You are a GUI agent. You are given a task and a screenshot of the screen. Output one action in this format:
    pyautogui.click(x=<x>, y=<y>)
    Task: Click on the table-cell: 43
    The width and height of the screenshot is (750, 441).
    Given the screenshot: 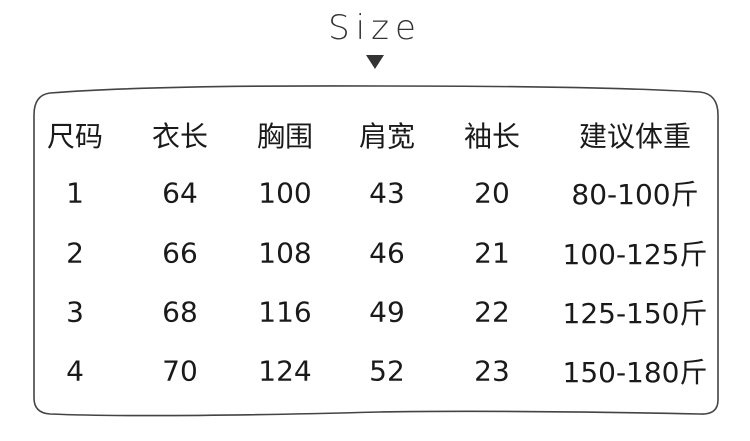 What is the action you would take?
    pyautogui.click(x=387, y=193)
    